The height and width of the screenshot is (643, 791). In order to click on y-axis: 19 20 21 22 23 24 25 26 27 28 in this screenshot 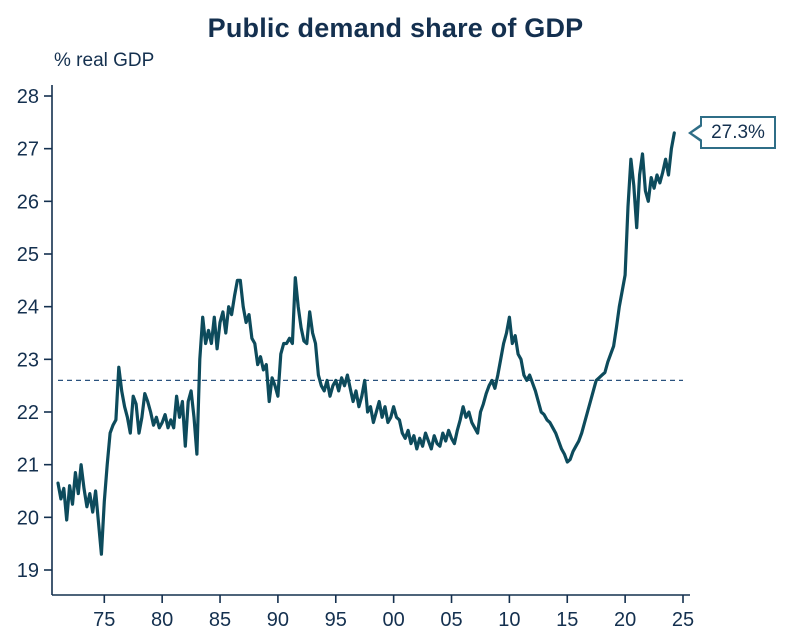, I will do `click(34, 334)`.